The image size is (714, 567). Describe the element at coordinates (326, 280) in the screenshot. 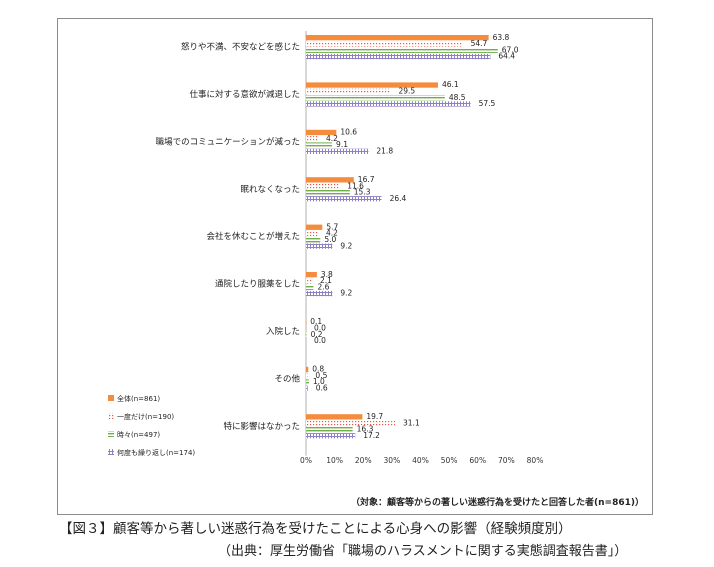

I see `data-label: 2.1` at that location.